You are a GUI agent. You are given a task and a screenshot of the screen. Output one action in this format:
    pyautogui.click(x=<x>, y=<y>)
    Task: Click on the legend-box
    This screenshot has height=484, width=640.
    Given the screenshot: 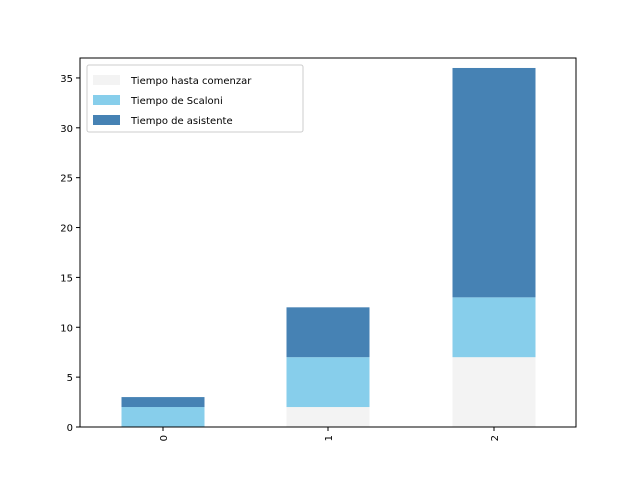 What is the action you would take?
    pyautogui.click(x=195, y=98)
    